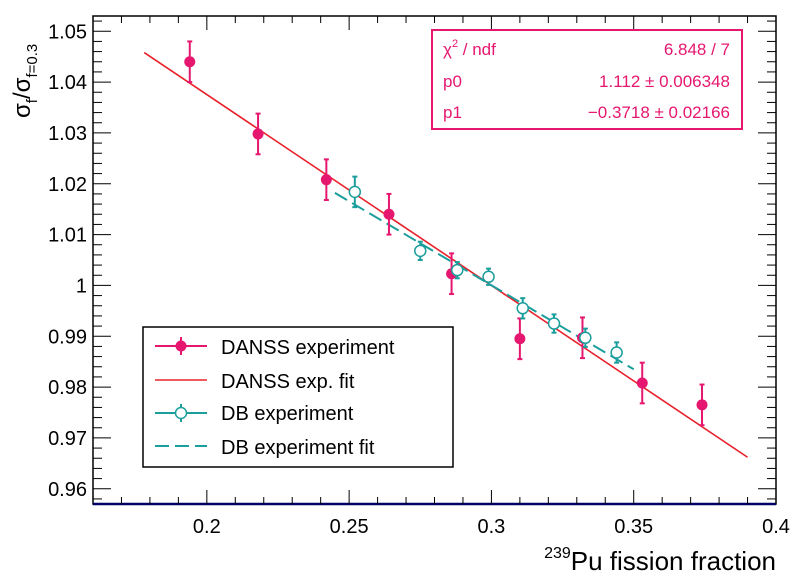 The width and height of the screenshot is (798, 576). I want to click on fit-stats-frame, so click(587, 79).